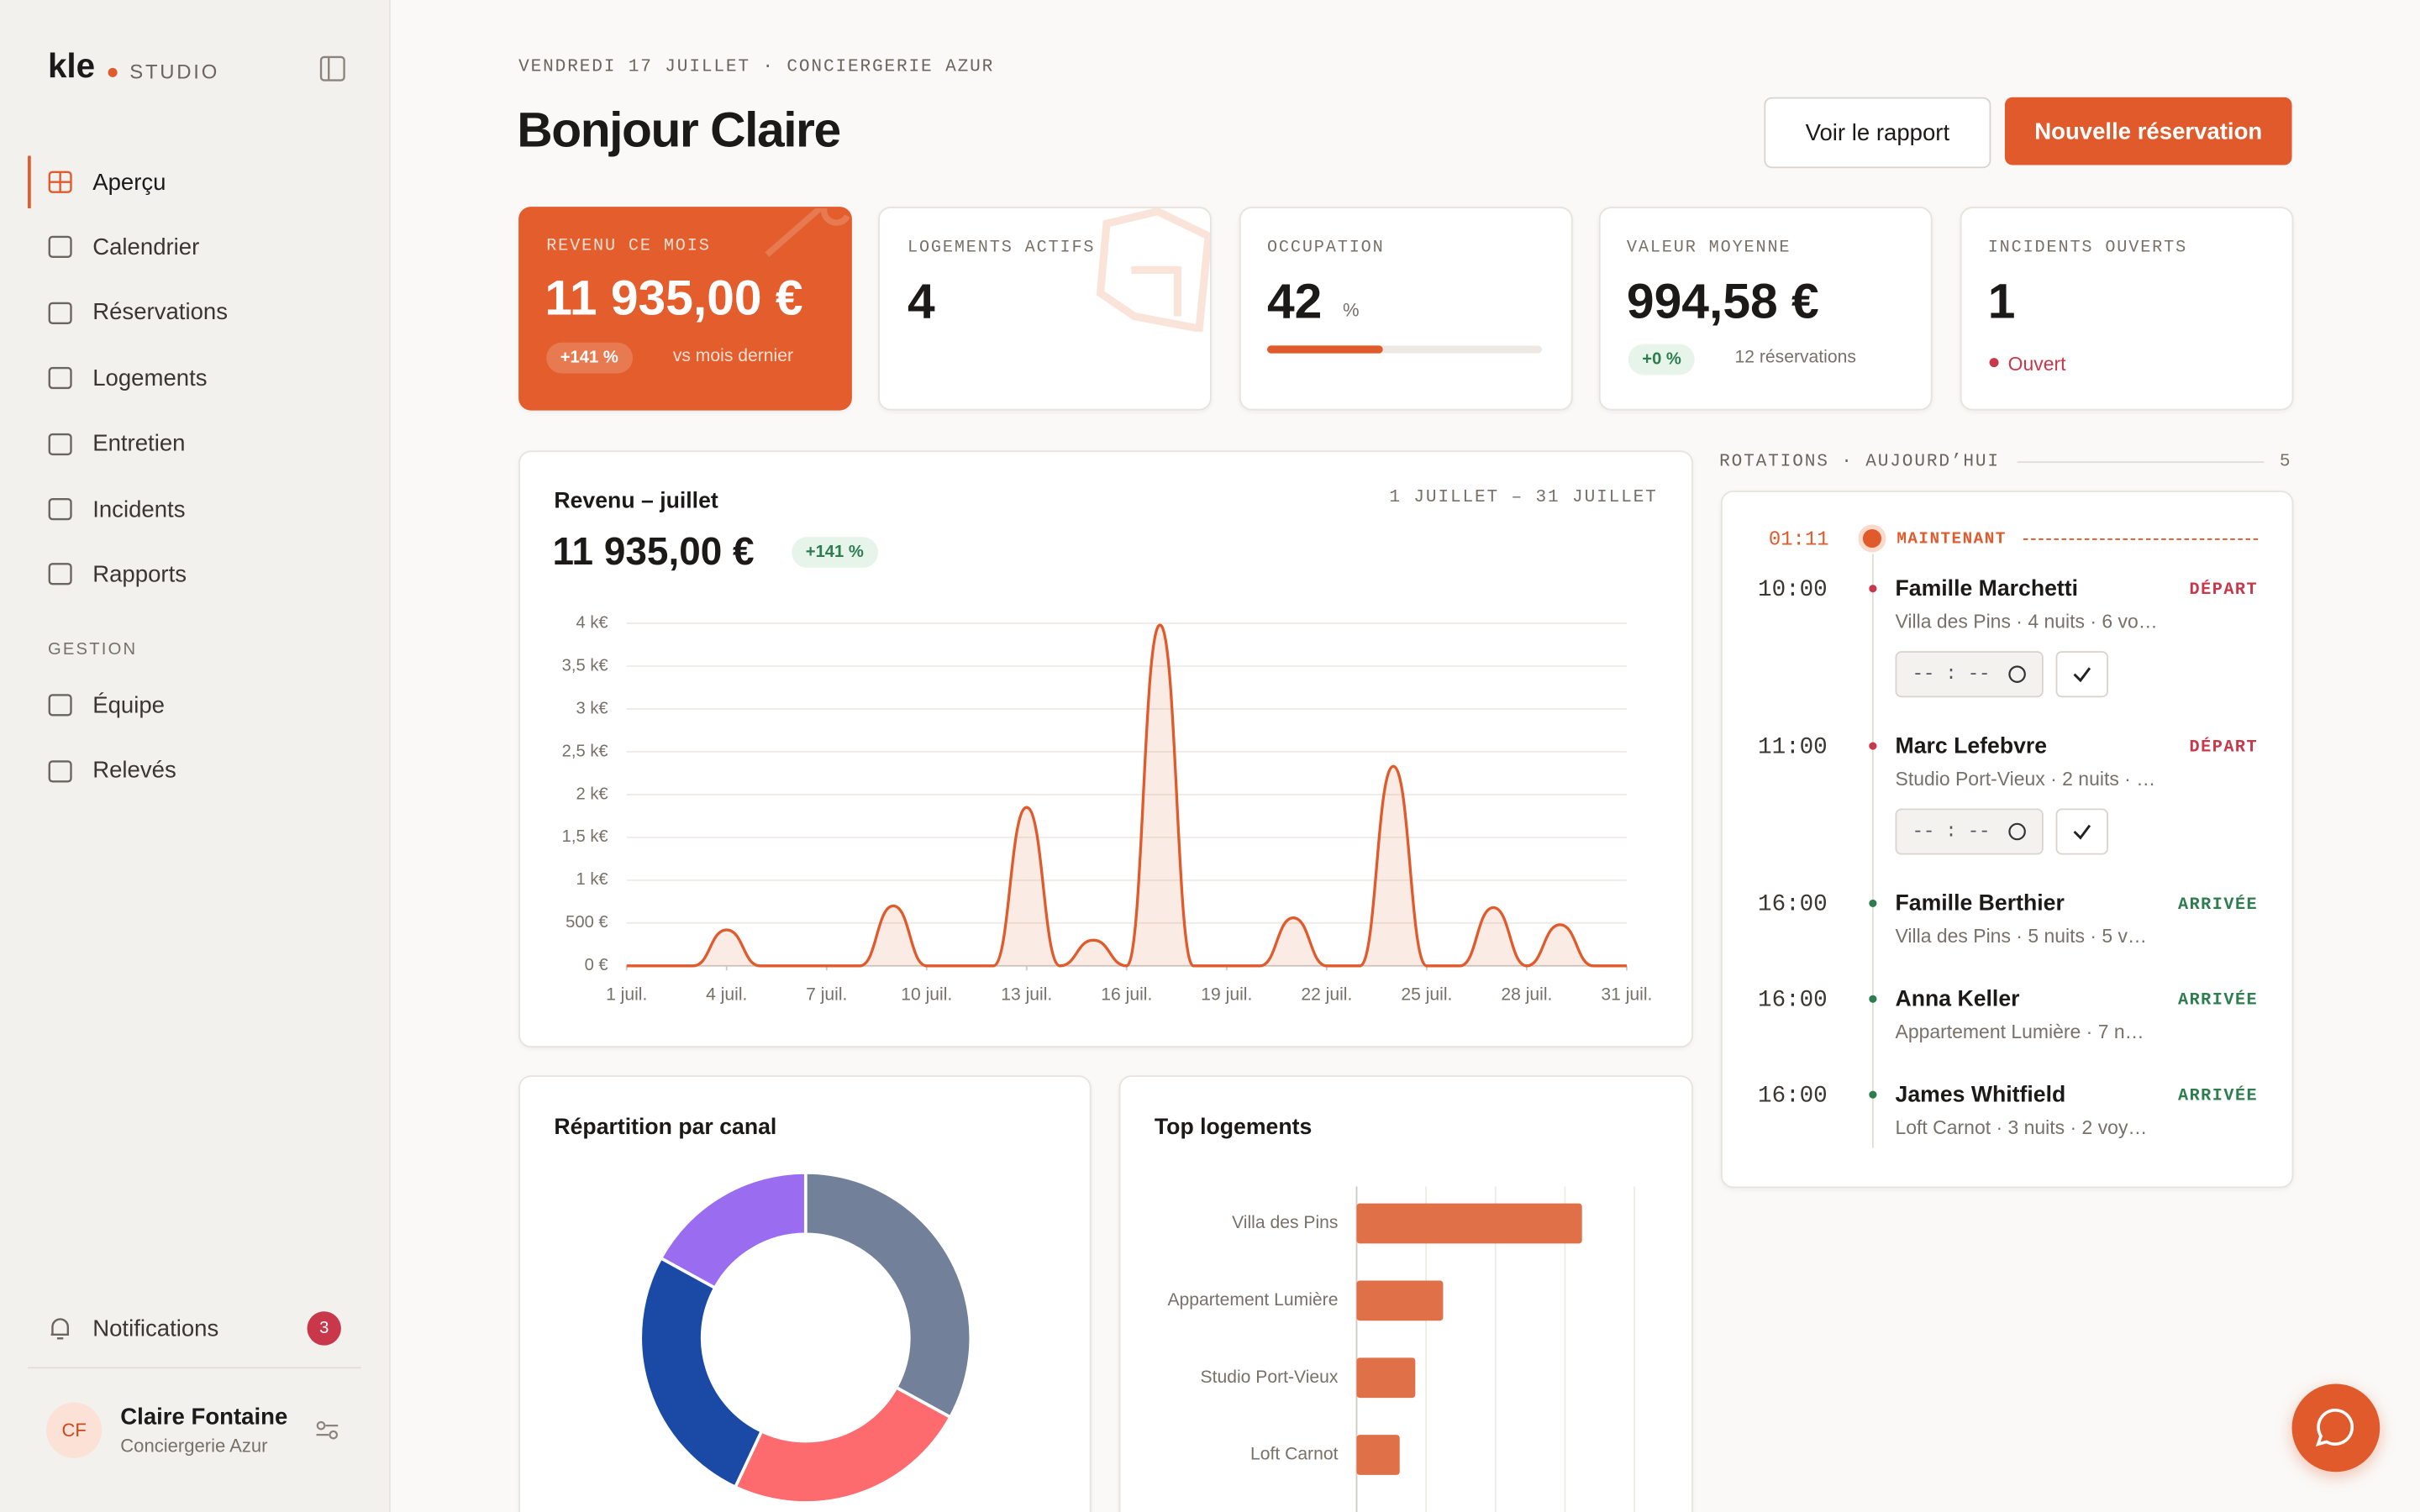  What do you see at coordinates (808, 232) in the screenshot?
I see `decor` at bounding box center [808, 232].